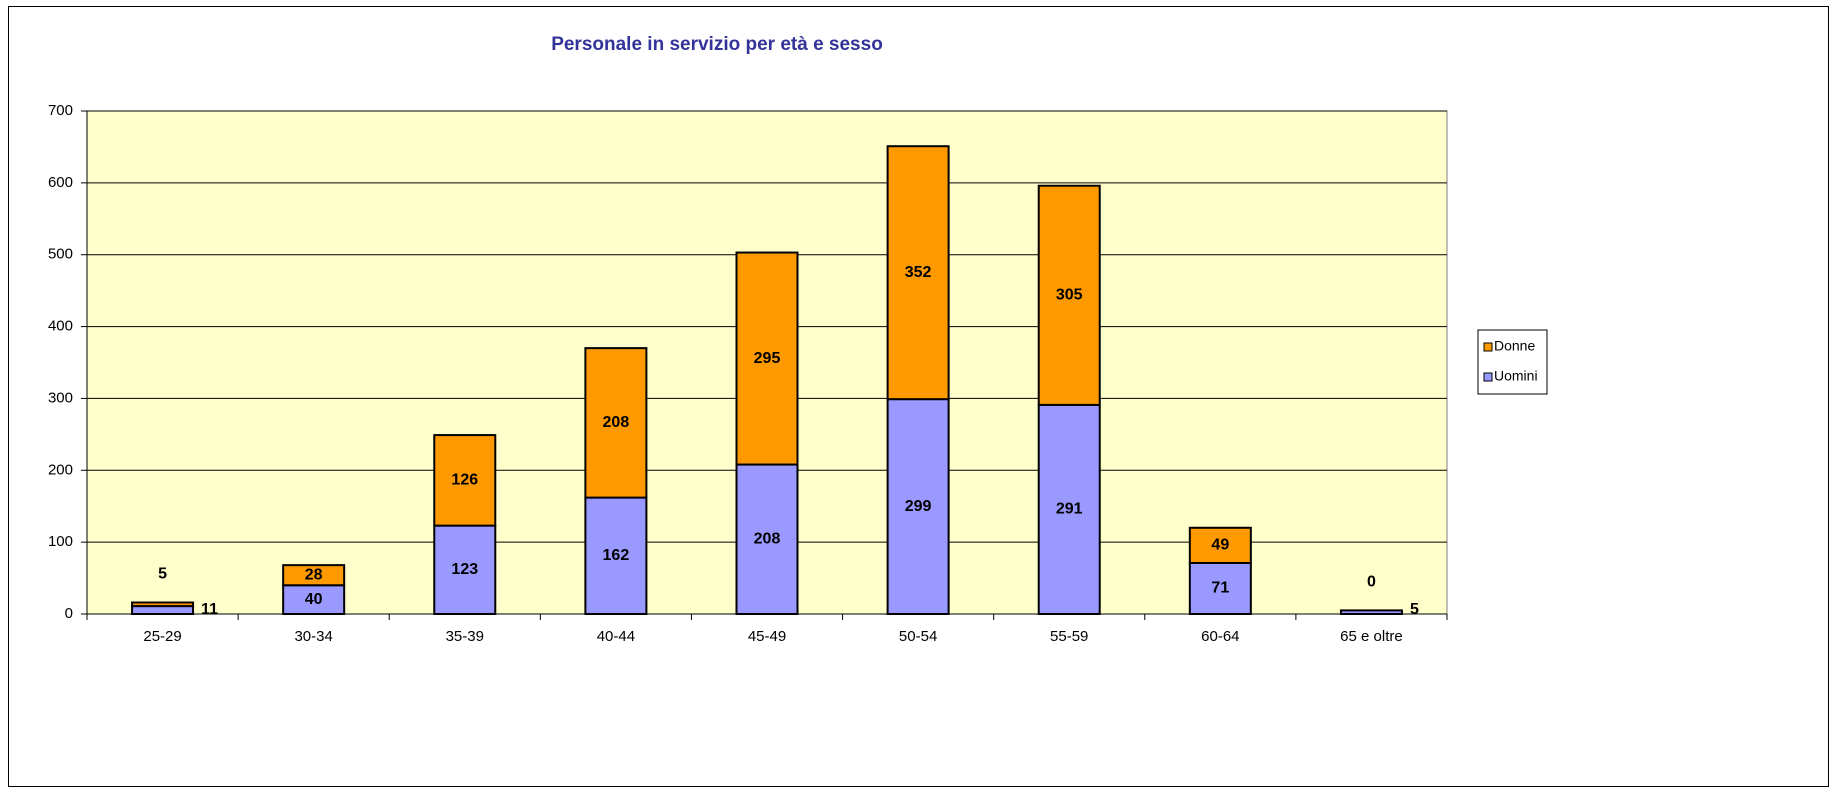 Image resolution: width=1837 pixels, height=793 pixels. What do you see at coordinates (60, 326) in the screenshot?
I see `y-tick-label: 400` at bounding box center [60, 326].